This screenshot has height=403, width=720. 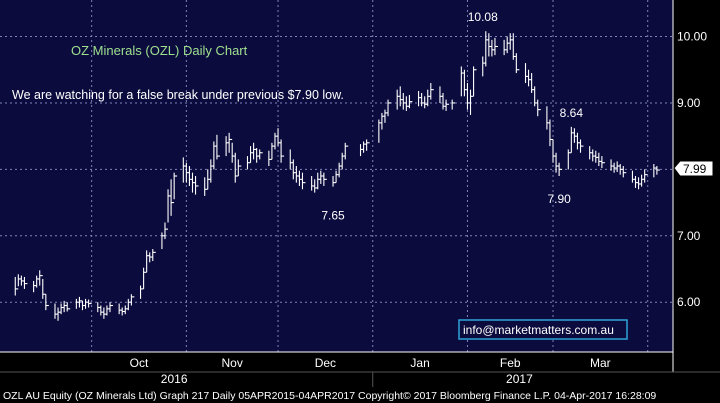 I want to click on last-price-box, so click(x=693, y=168).